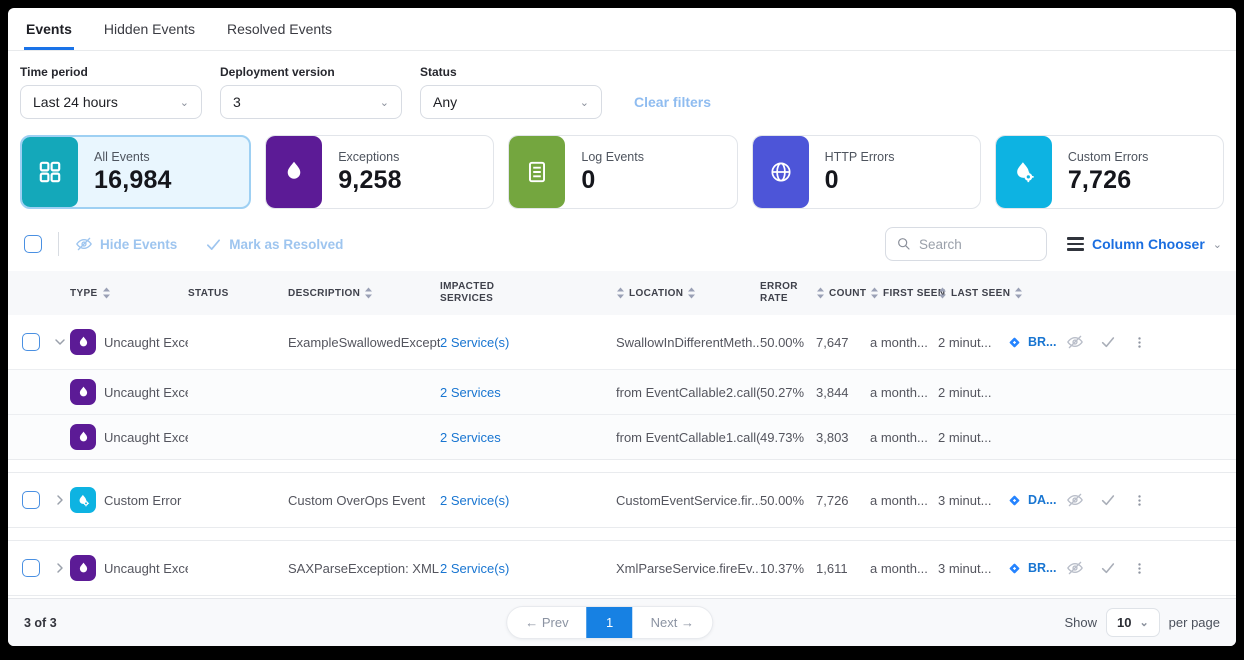 The width and height of the screenshot is (1244, 660). What do you see at coordinates (1023, 172) in the screenshot?
I see `drop-gear-icon` at bounding box center [1023, 172].